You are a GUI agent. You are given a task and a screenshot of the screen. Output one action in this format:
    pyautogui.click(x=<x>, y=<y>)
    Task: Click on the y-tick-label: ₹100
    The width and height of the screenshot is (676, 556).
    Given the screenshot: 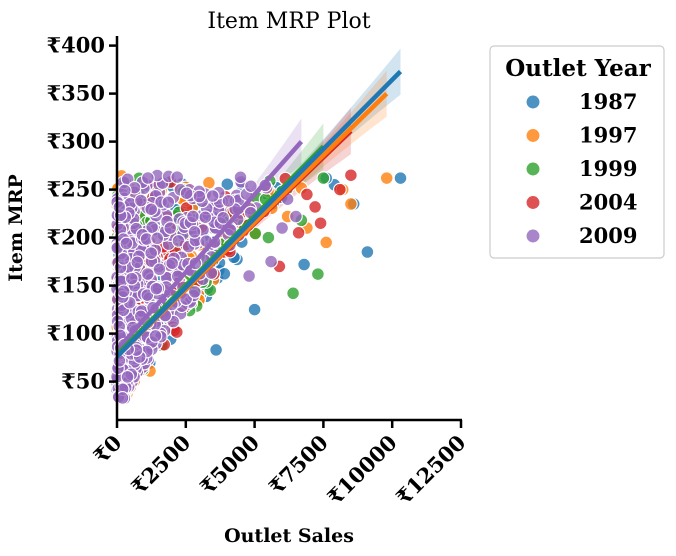 What is the action you would take?
    pyautogui.click(x=76, y=333)
    